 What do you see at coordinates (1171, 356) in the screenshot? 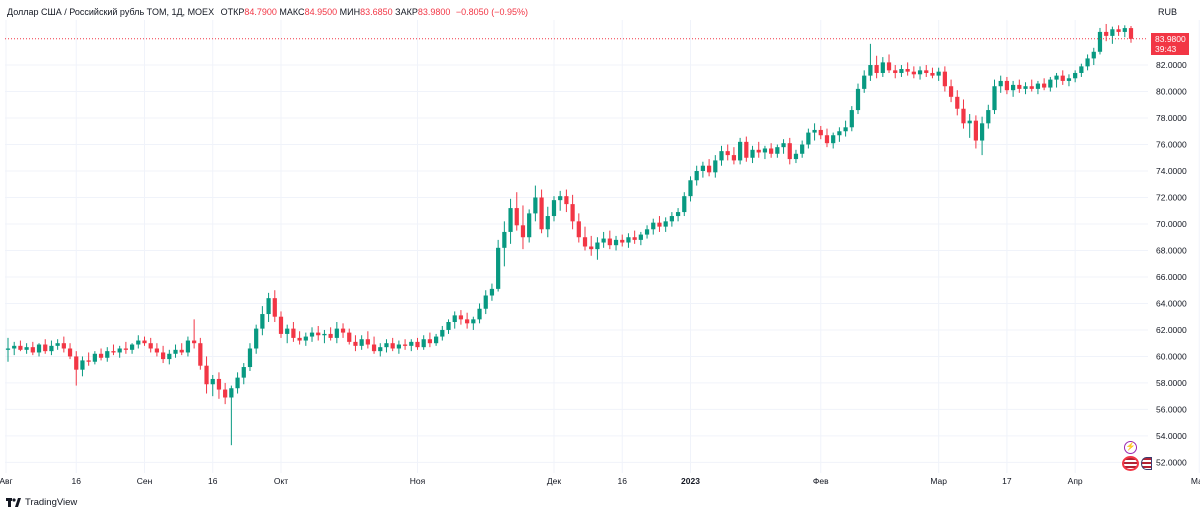
I see `y-tick-label: 60.0000` at bounding box center [1171, 356].